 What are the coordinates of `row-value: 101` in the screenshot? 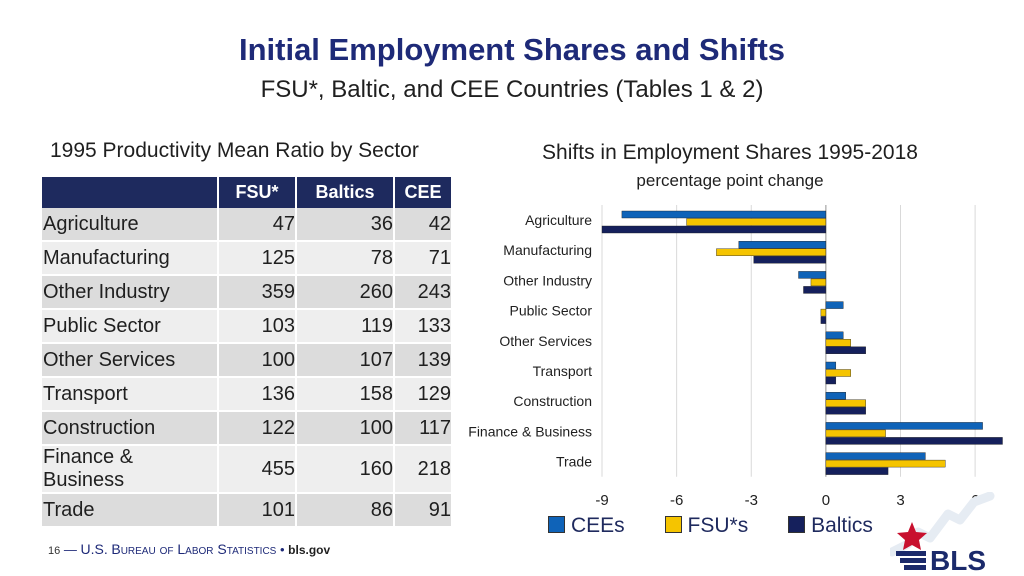 It's located at (256, 510).